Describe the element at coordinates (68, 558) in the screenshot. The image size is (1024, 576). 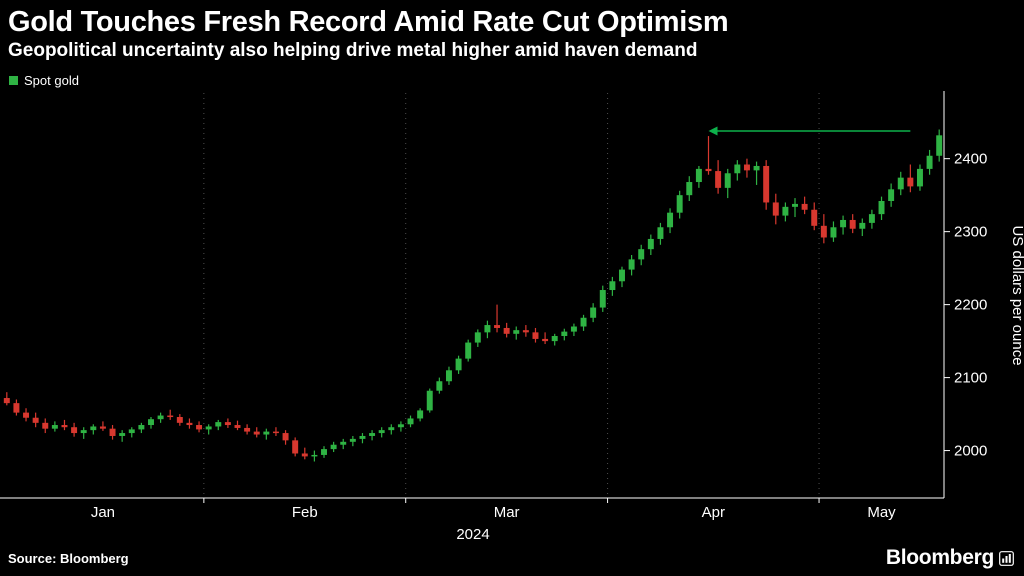
I see `source-text: Source: Bloomberg` at that location.